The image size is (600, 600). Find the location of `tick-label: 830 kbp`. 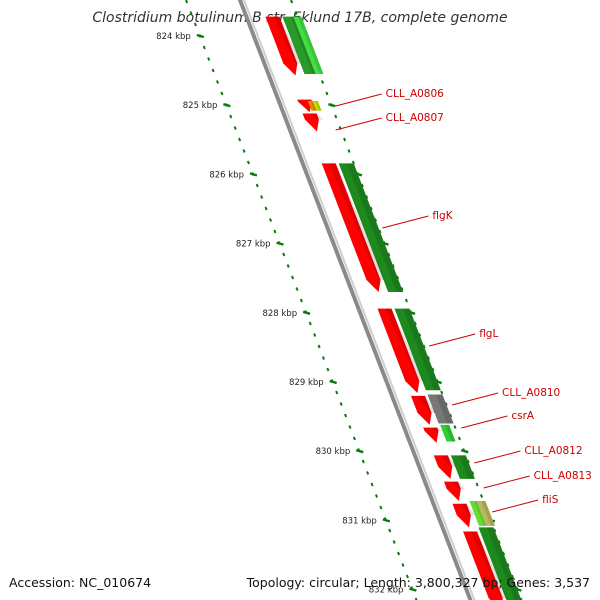

tick-label: 830 kbp is located at coordinates (333, 452).